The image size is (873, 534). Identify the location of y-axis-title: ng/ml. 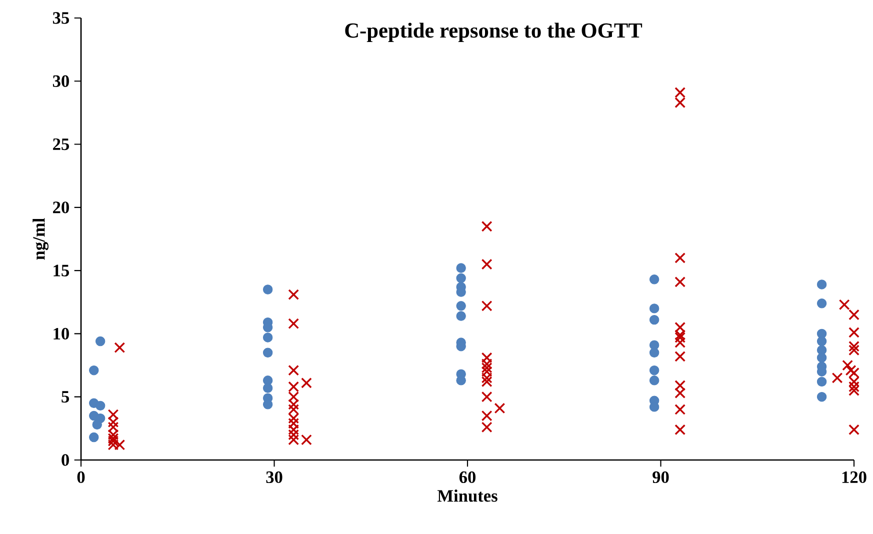
(40, 239).